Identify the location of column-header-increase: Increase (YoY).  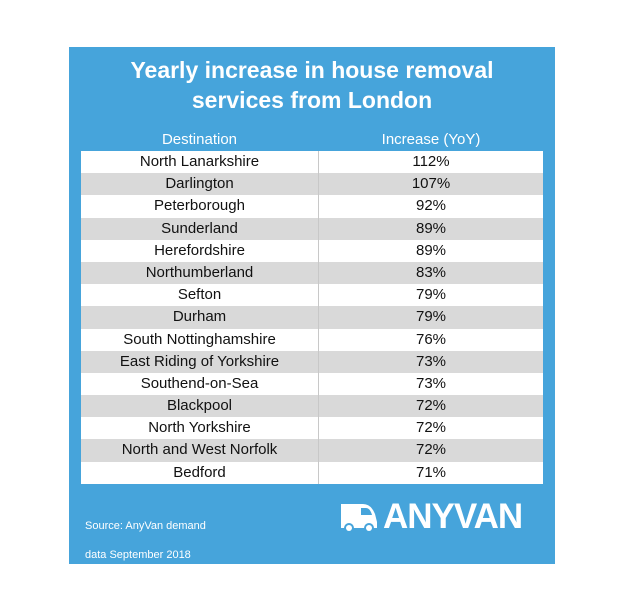
(431, 139).